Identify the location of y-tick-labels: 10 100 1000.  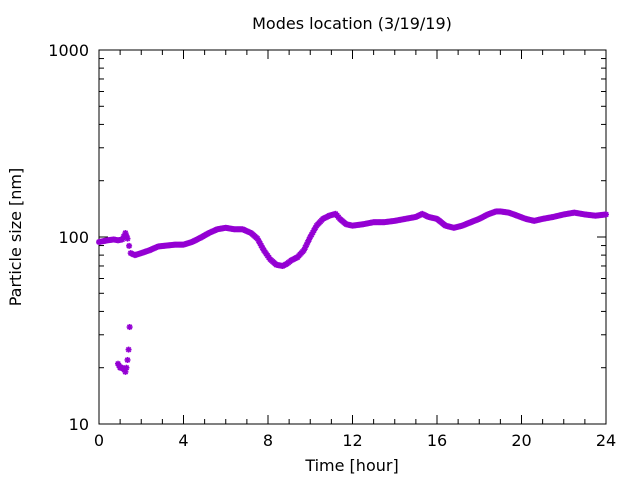
(68, 237).